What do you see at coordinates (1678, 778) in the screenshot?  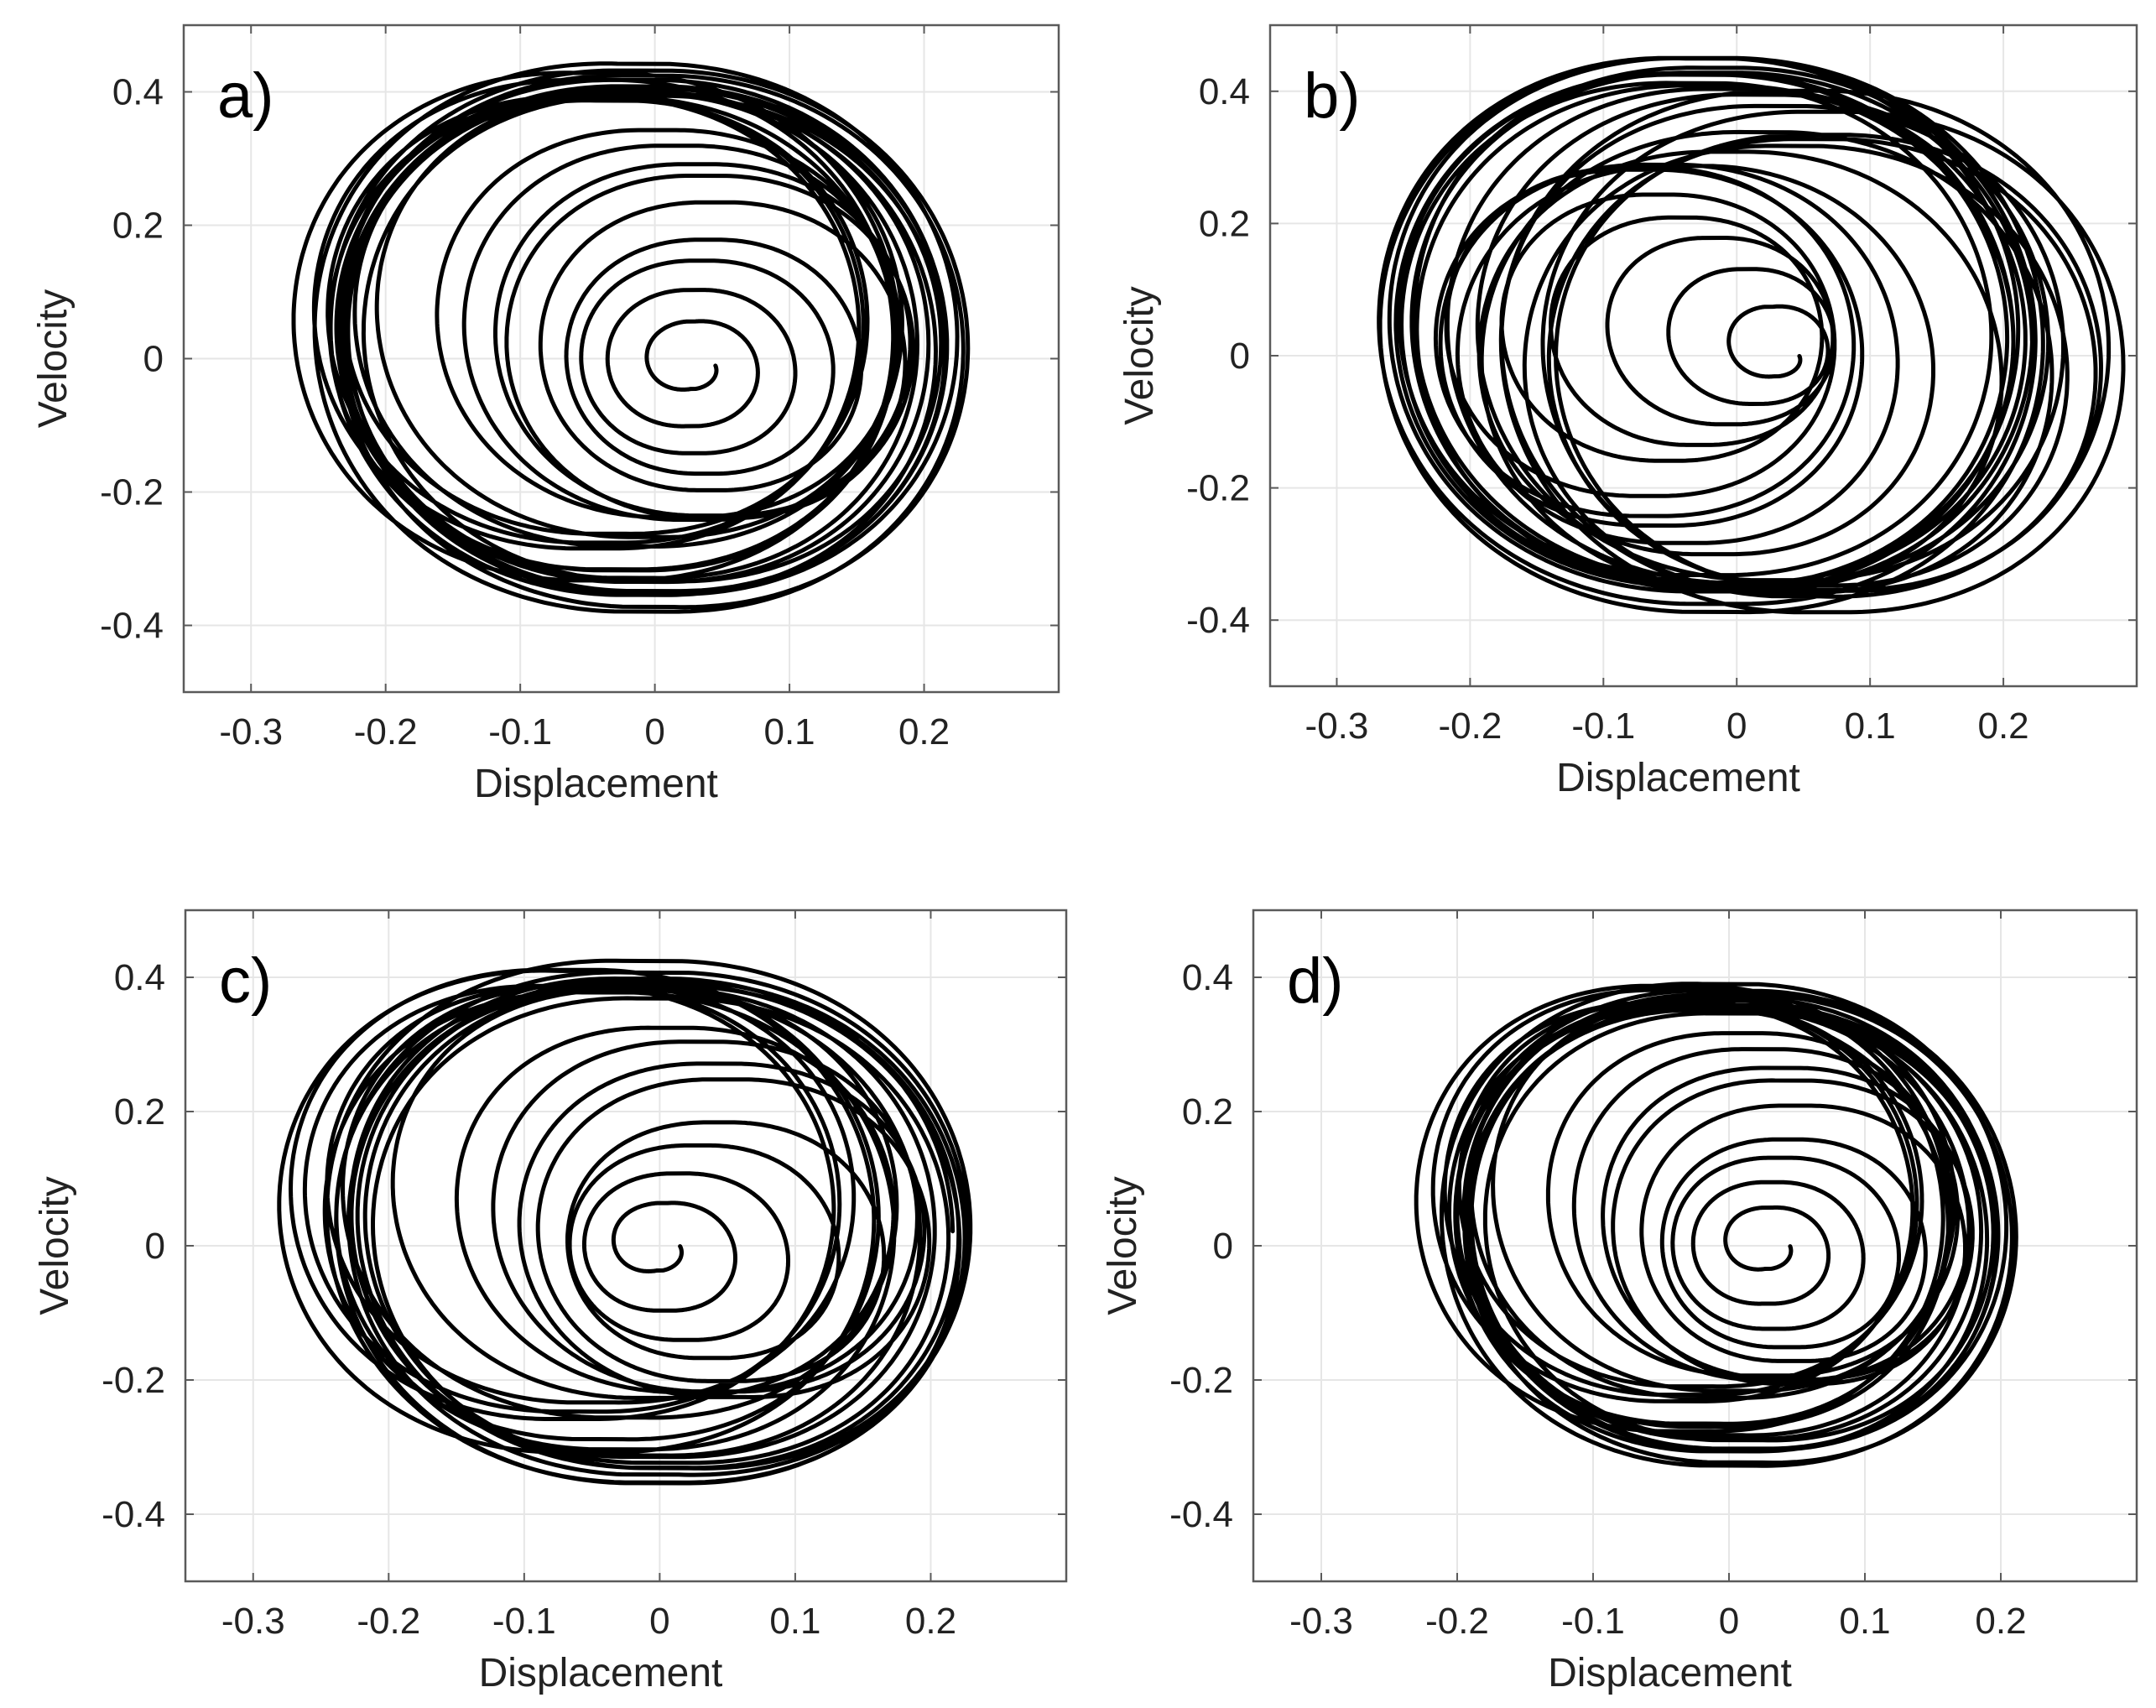 I see `panel-b-x-axis-label: Displacement` at bounding box center [1678, 778].